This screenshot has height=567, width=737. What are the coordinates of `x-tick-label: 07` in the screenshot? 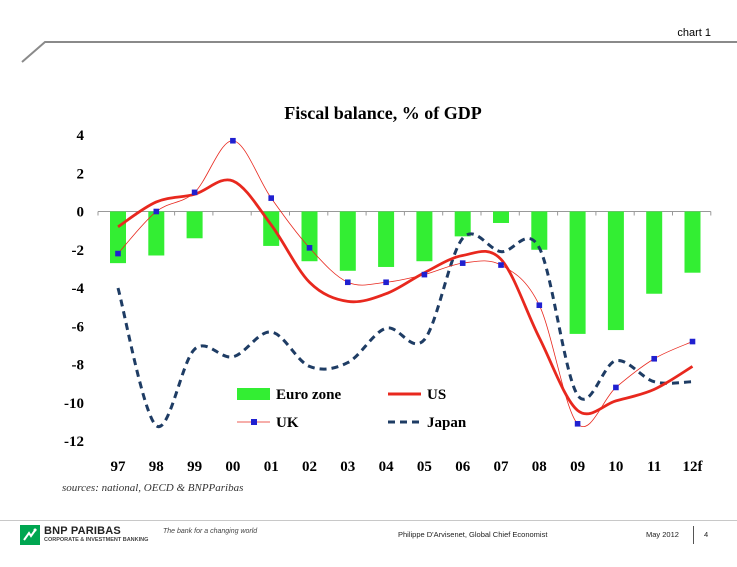 It's located at (502, 467).